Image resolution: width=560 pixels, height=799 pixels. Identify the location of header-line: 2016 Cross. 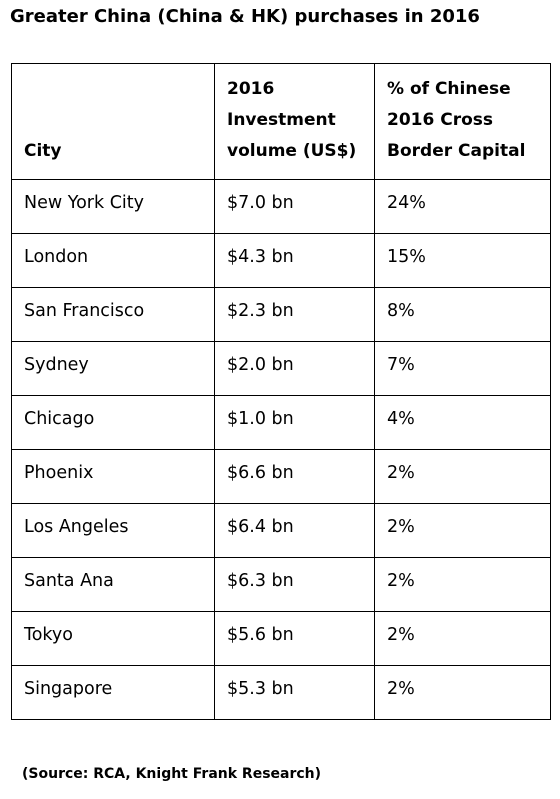
(440, 120).